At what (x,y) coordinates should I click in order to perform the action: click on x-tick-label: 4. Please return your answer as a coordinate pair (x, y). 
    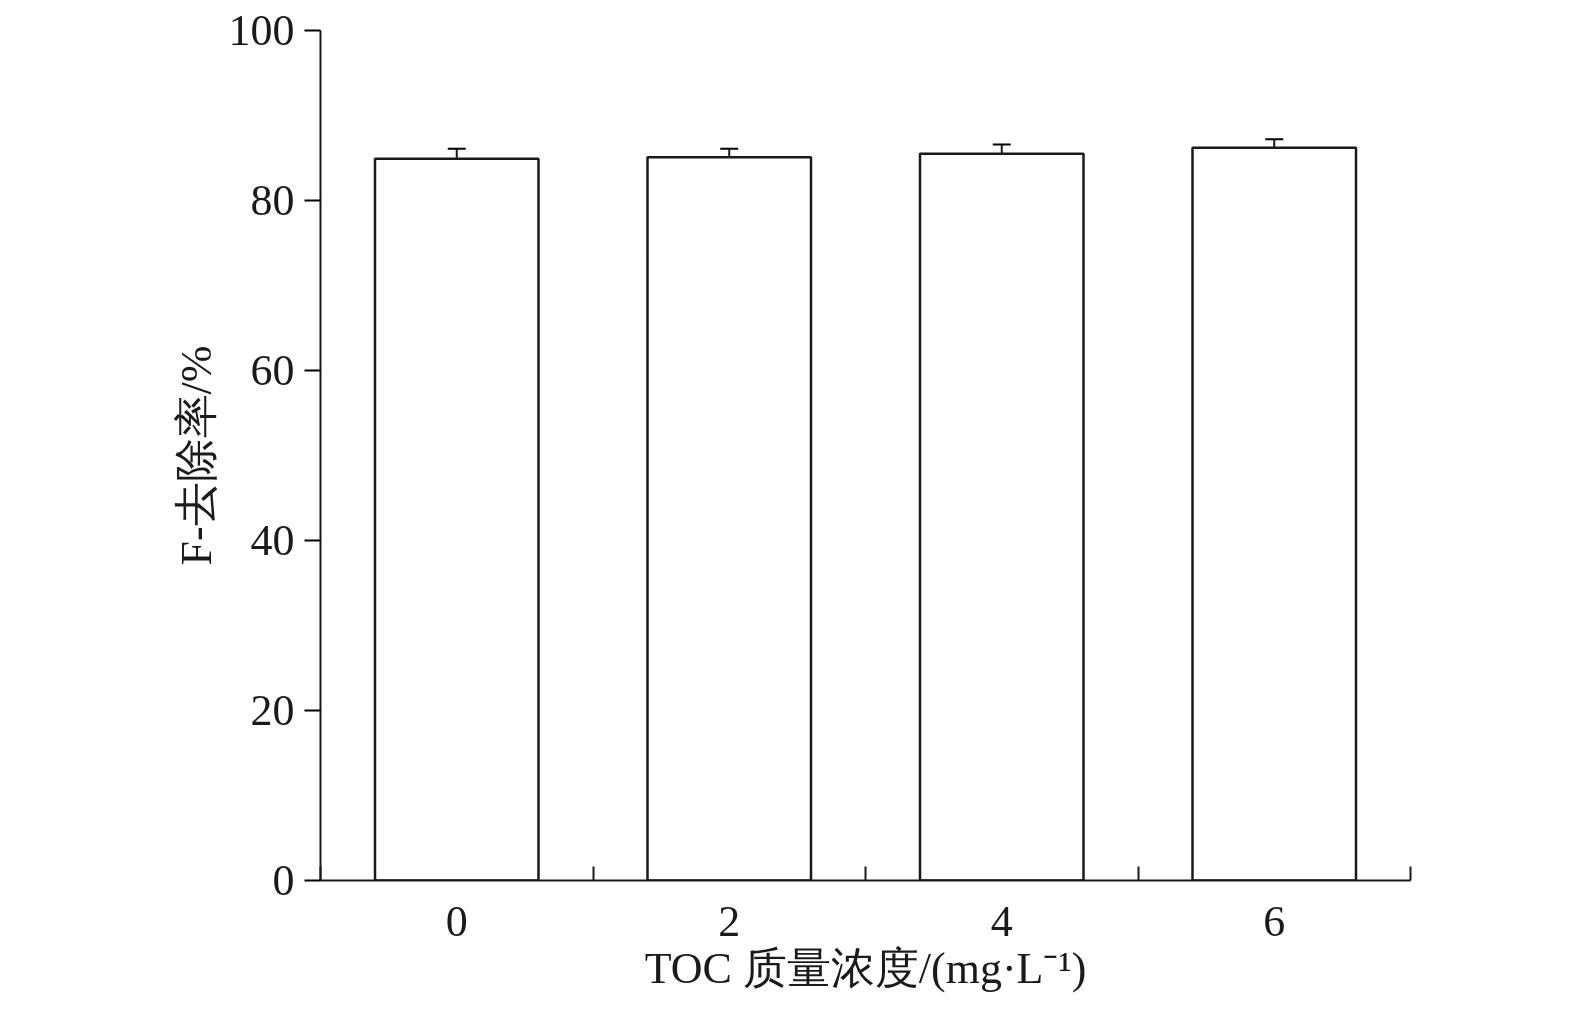
    Looking at the image, I should click on (1001, 921).